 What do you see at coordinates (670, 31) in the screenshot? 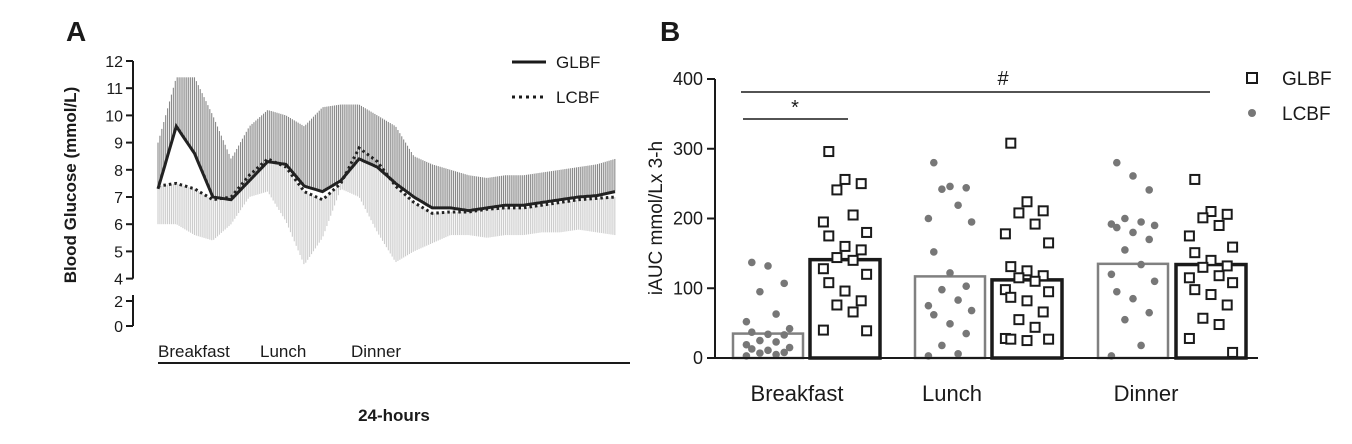
I see `panel-b-label: B` at bounding box center [670, 31].